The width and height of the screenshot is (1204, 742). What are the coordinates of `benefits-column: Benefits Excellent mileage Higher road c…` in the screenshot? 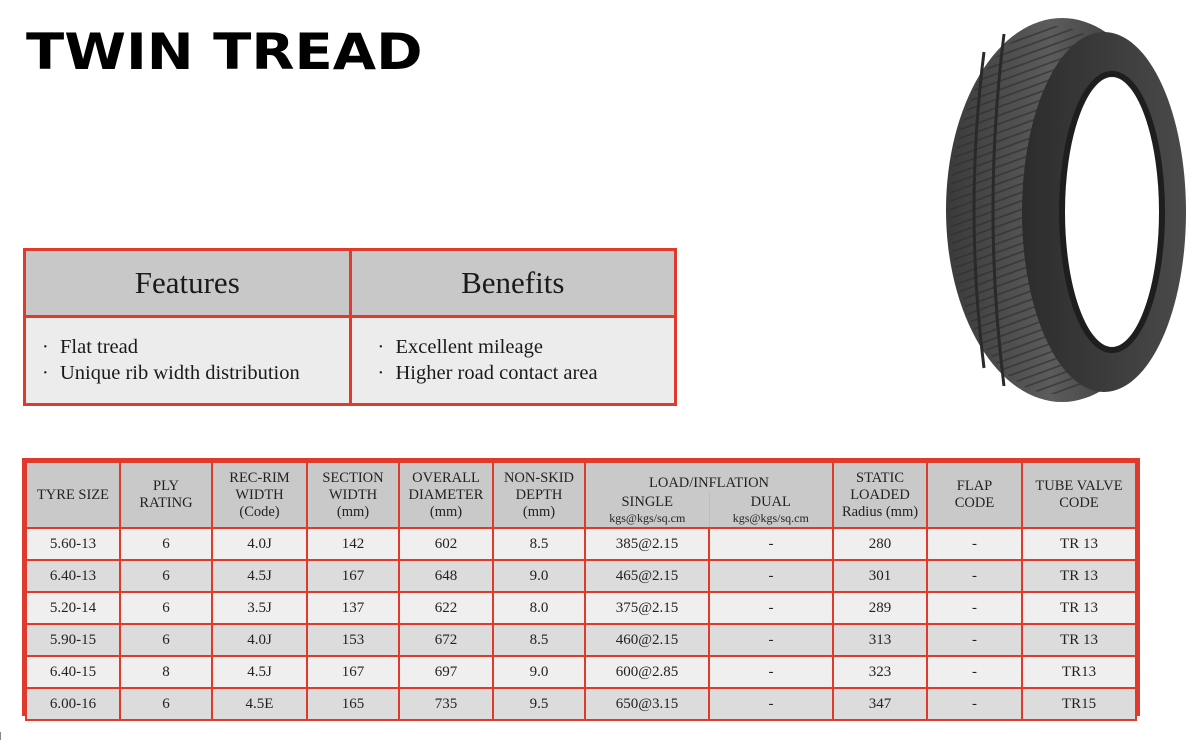 It's located at (511, 327).